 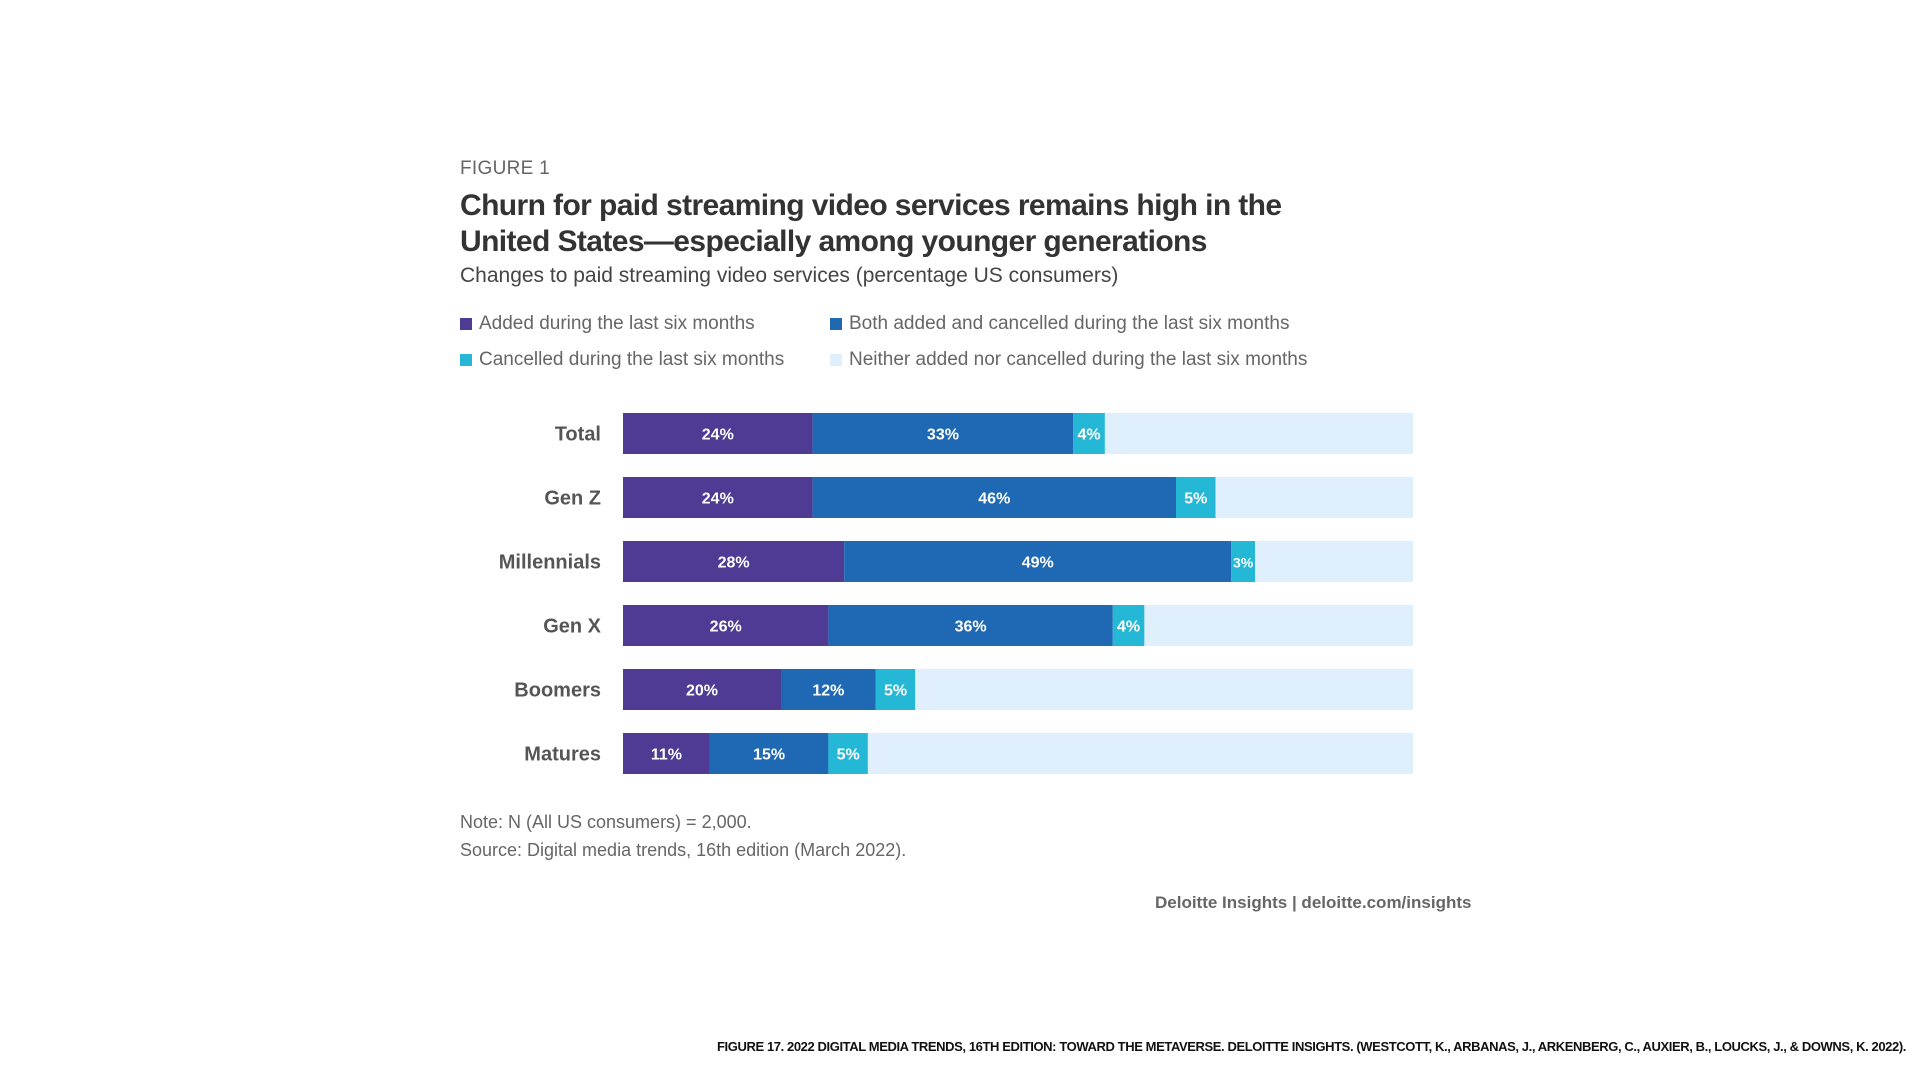 What do you see at coordinates (562, 755) in the screenshot?
I see `category-label-matures: Matures` at bounding box center [562, 755].